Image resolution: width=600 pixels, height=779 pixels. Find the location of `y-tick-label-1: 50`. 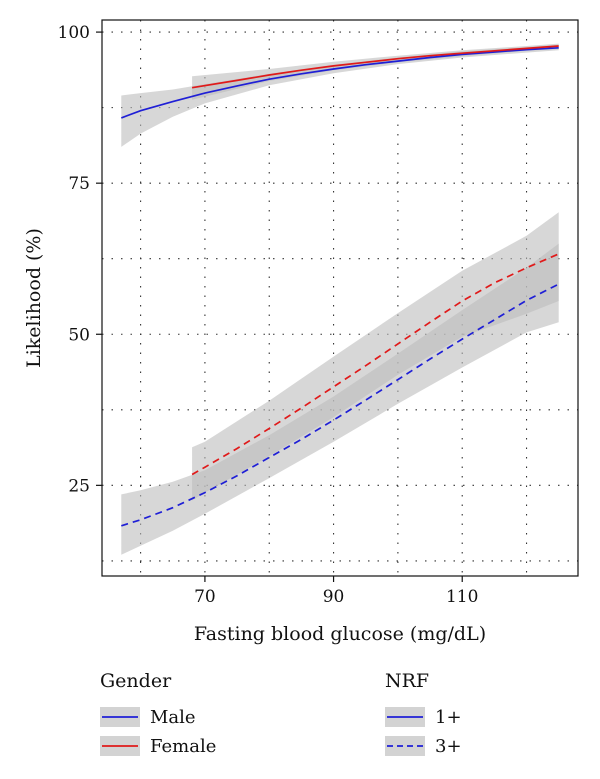

y-tick-label-1: 50 is located at coordinates (79, 335).